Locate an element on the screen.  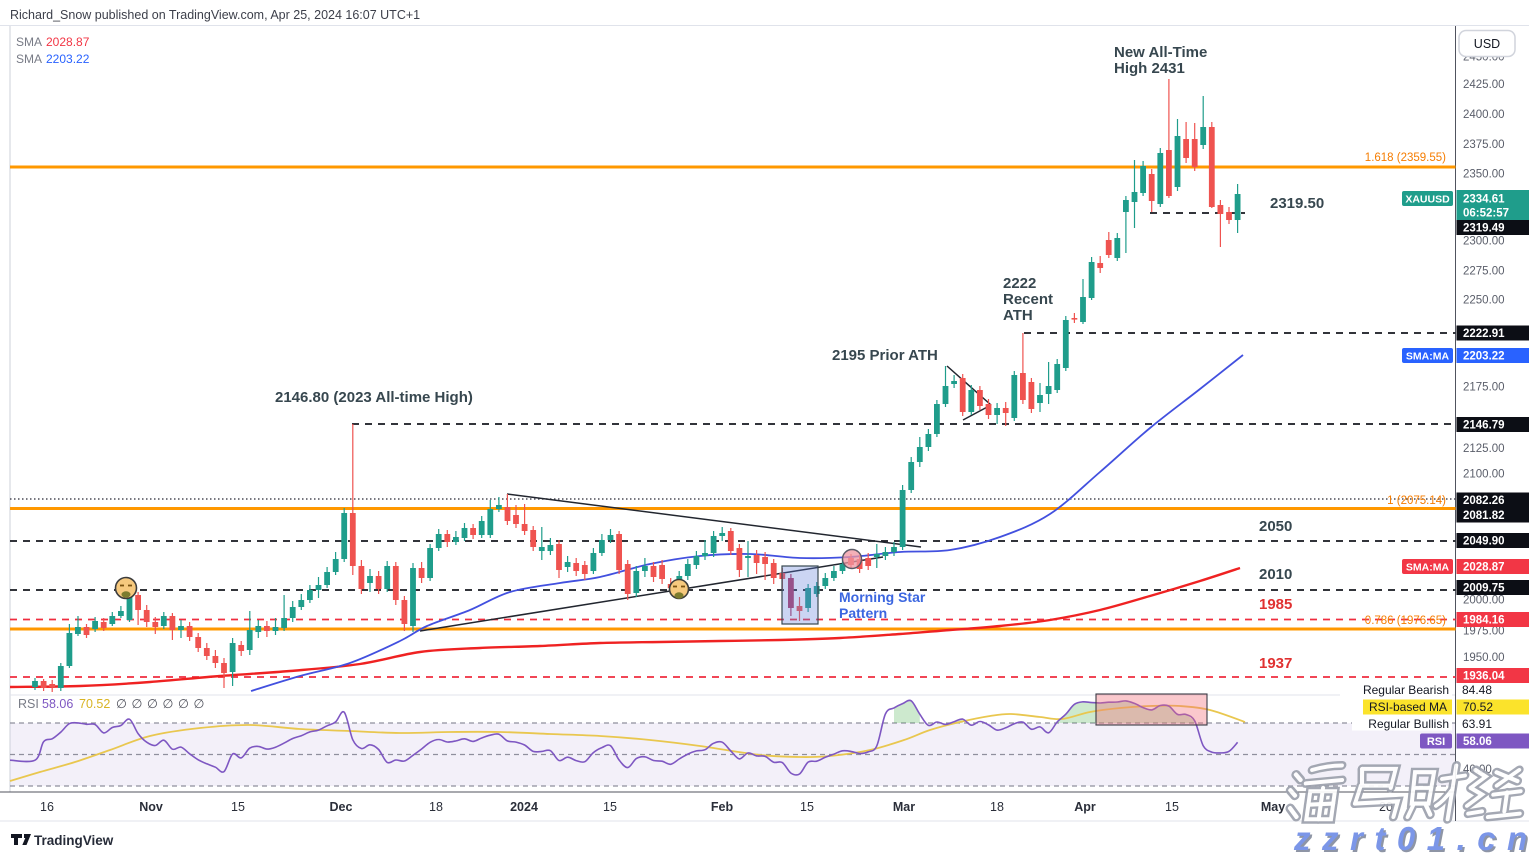
svg-text: 1937 is located at coordinates (1275, 663).